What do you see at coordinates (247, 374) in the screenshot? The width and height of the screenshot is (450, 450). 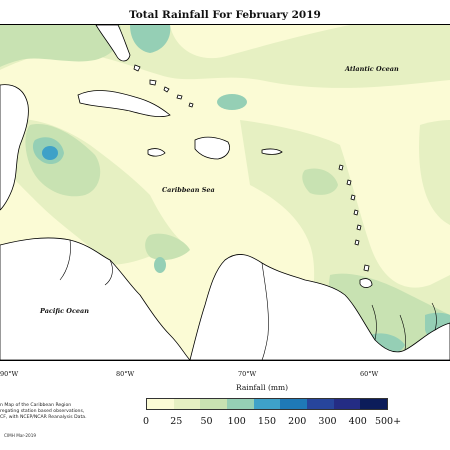 I see `longitude-label-70w: 70°W` at bounding box center [247, 374].